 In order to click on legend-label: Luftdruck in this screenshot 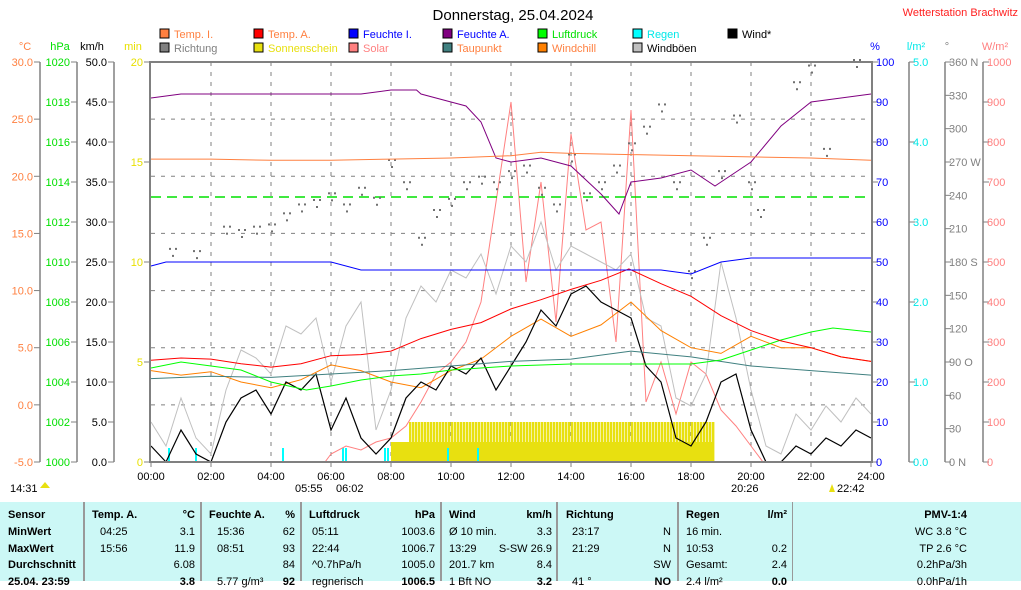, I will do `click(575, 35)`.